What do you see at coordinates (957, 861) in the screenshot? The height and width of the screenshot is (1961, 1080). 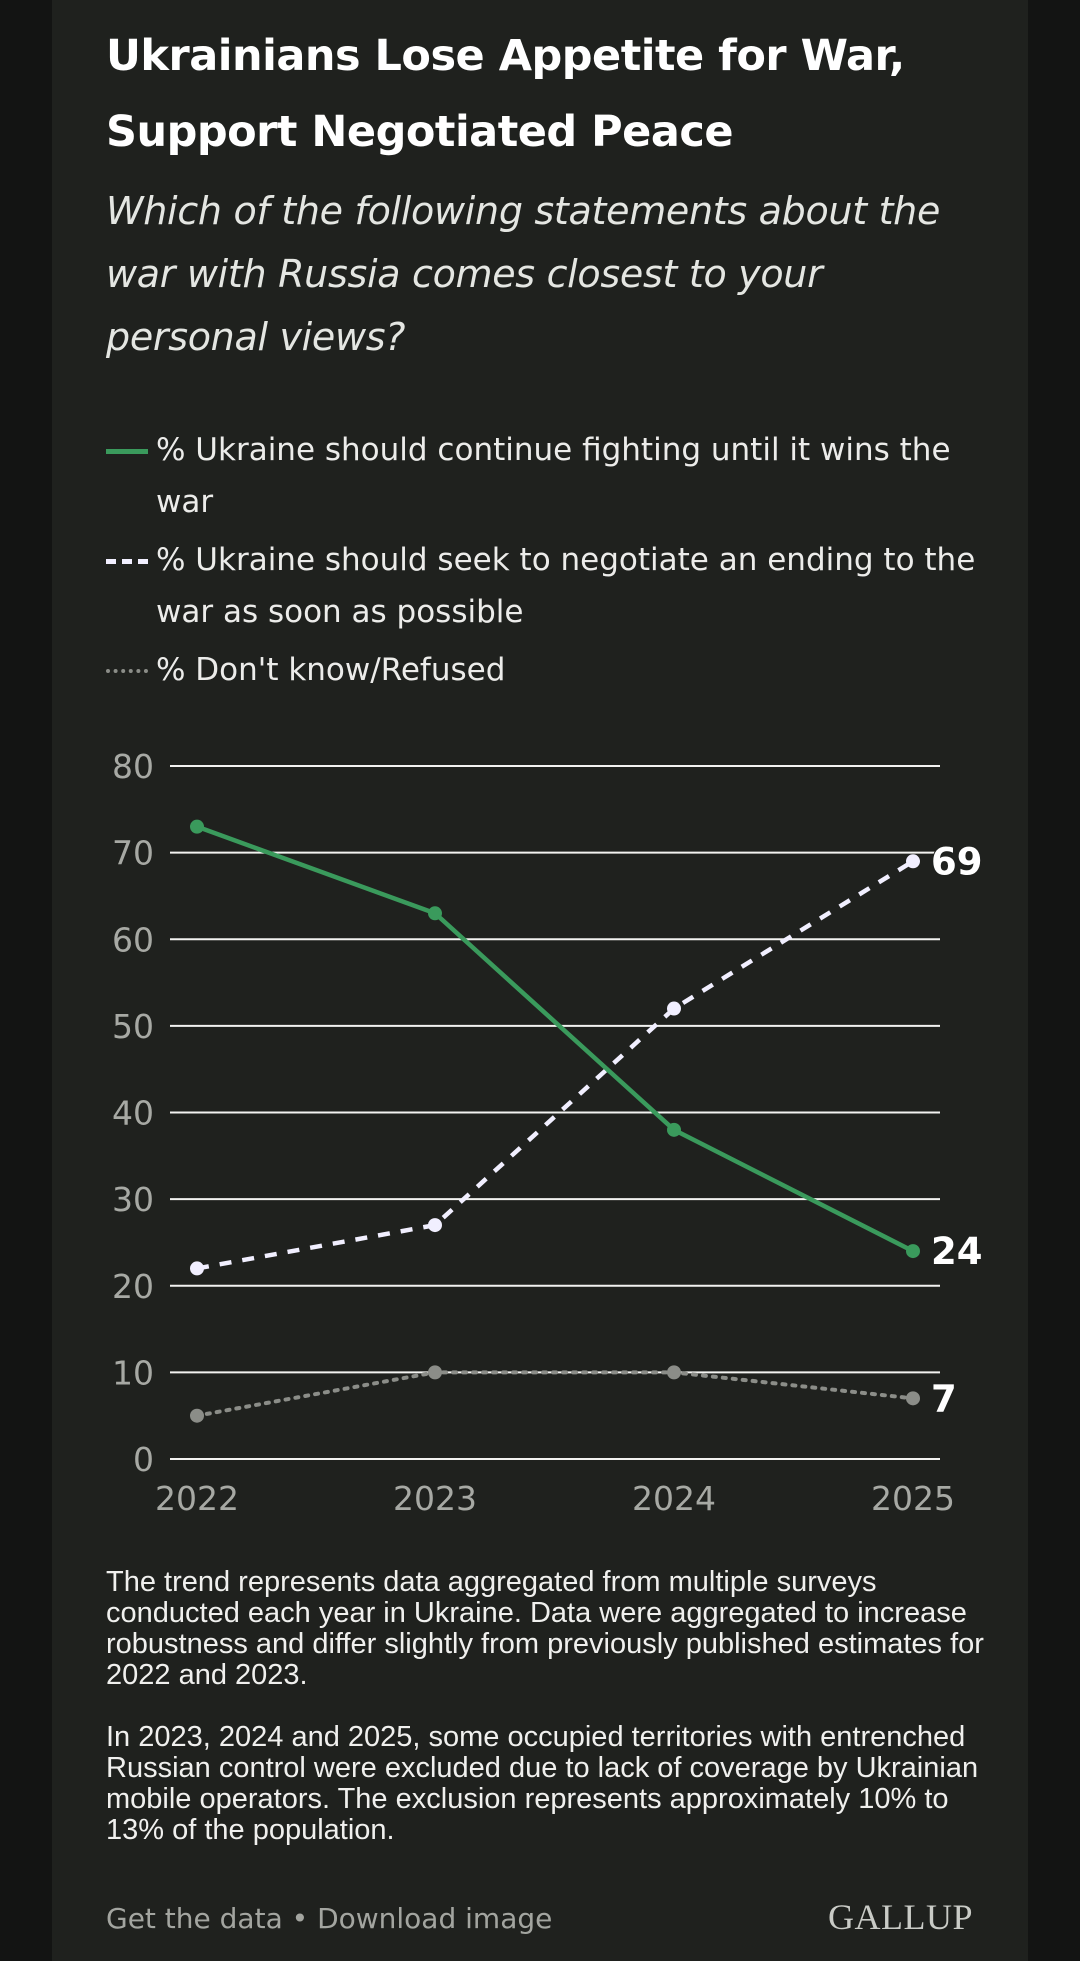 I see `end-value-label: 69` at bounding box center [957, 861].